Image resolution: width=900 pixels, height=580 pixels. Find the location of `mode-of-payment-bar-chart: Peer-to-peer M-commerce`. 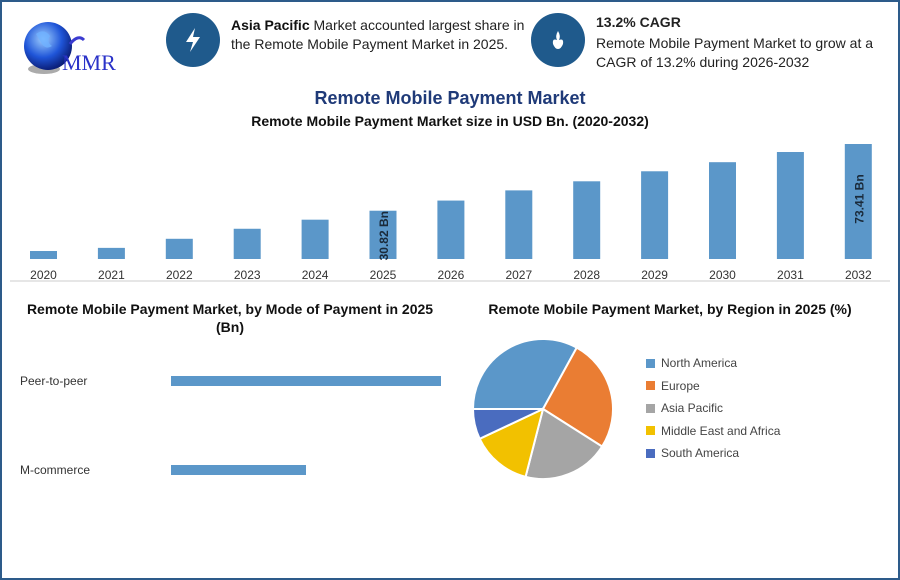

mode-of-payment-bar-chart: Peer-to-peer M-commerce is located at coordinates (230, 425).